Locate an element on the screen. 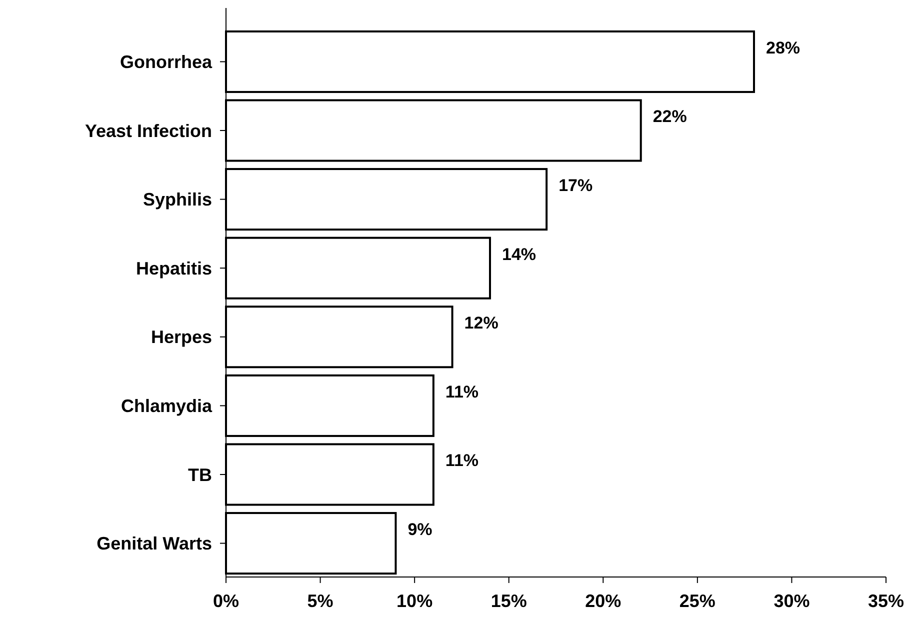 This screenshot has height=639, width=916. x-tick-label: 15% is located at coordinates (508, 601).